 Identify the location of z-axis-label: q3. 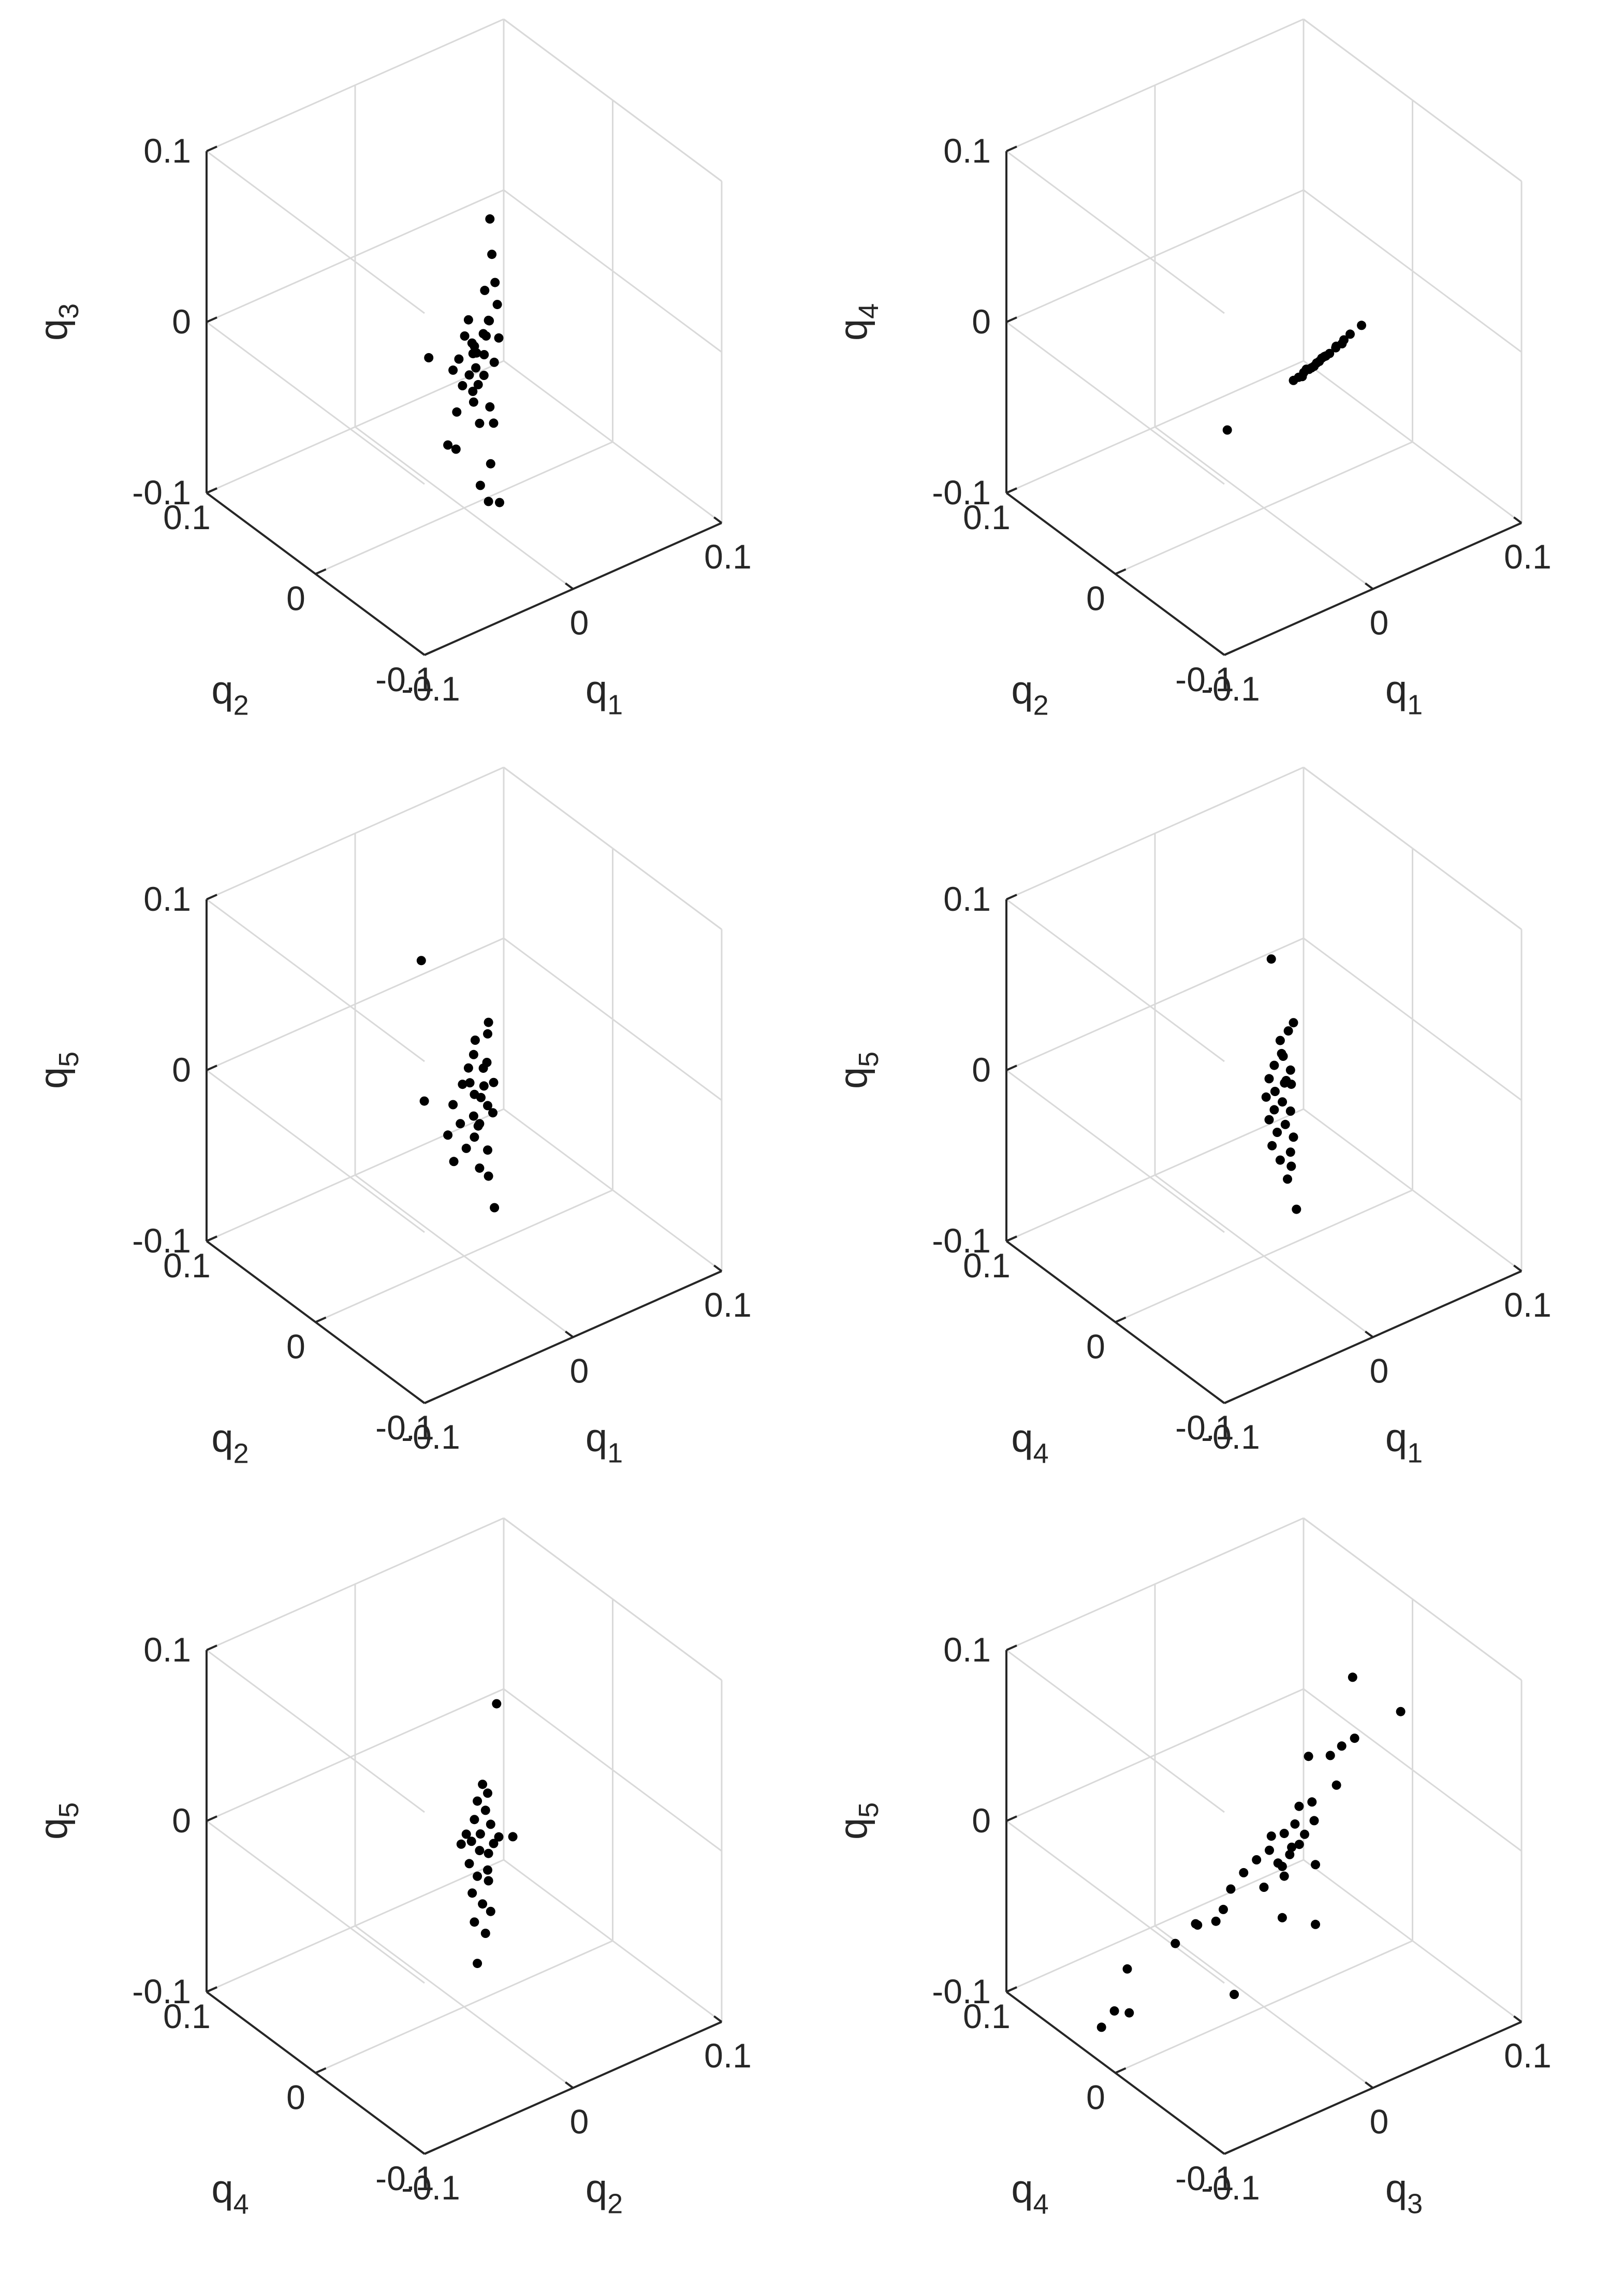
(58, 322).